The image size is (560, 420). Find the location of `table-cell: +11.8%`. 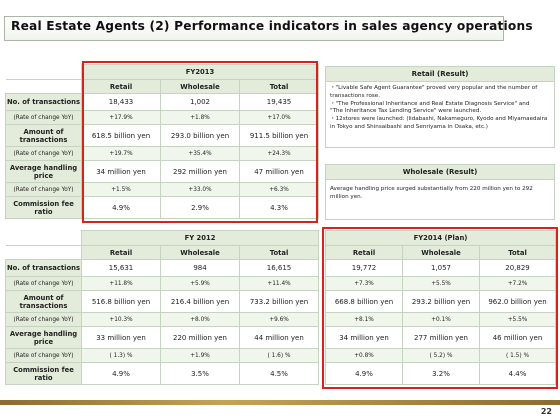

table-cell: +11.8% is located at coordinates (121, 283).